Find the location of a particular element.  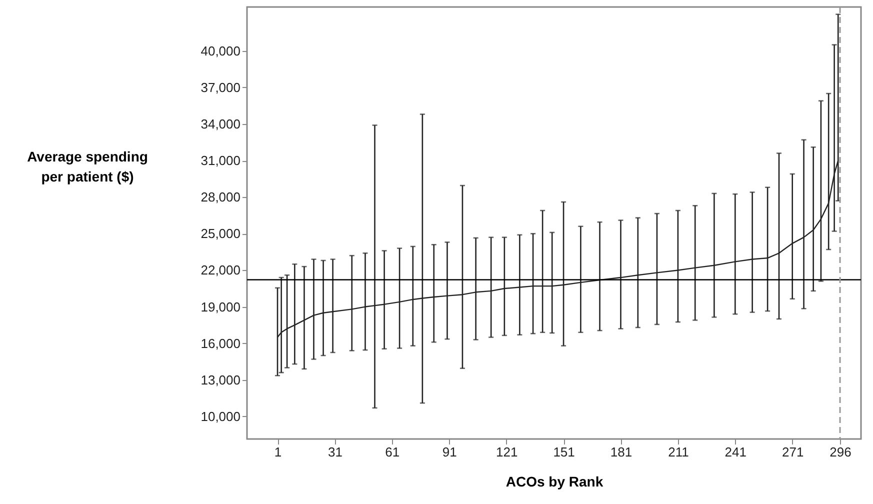

y-tick-label: 16,000 is located at coordinates (220, 343).